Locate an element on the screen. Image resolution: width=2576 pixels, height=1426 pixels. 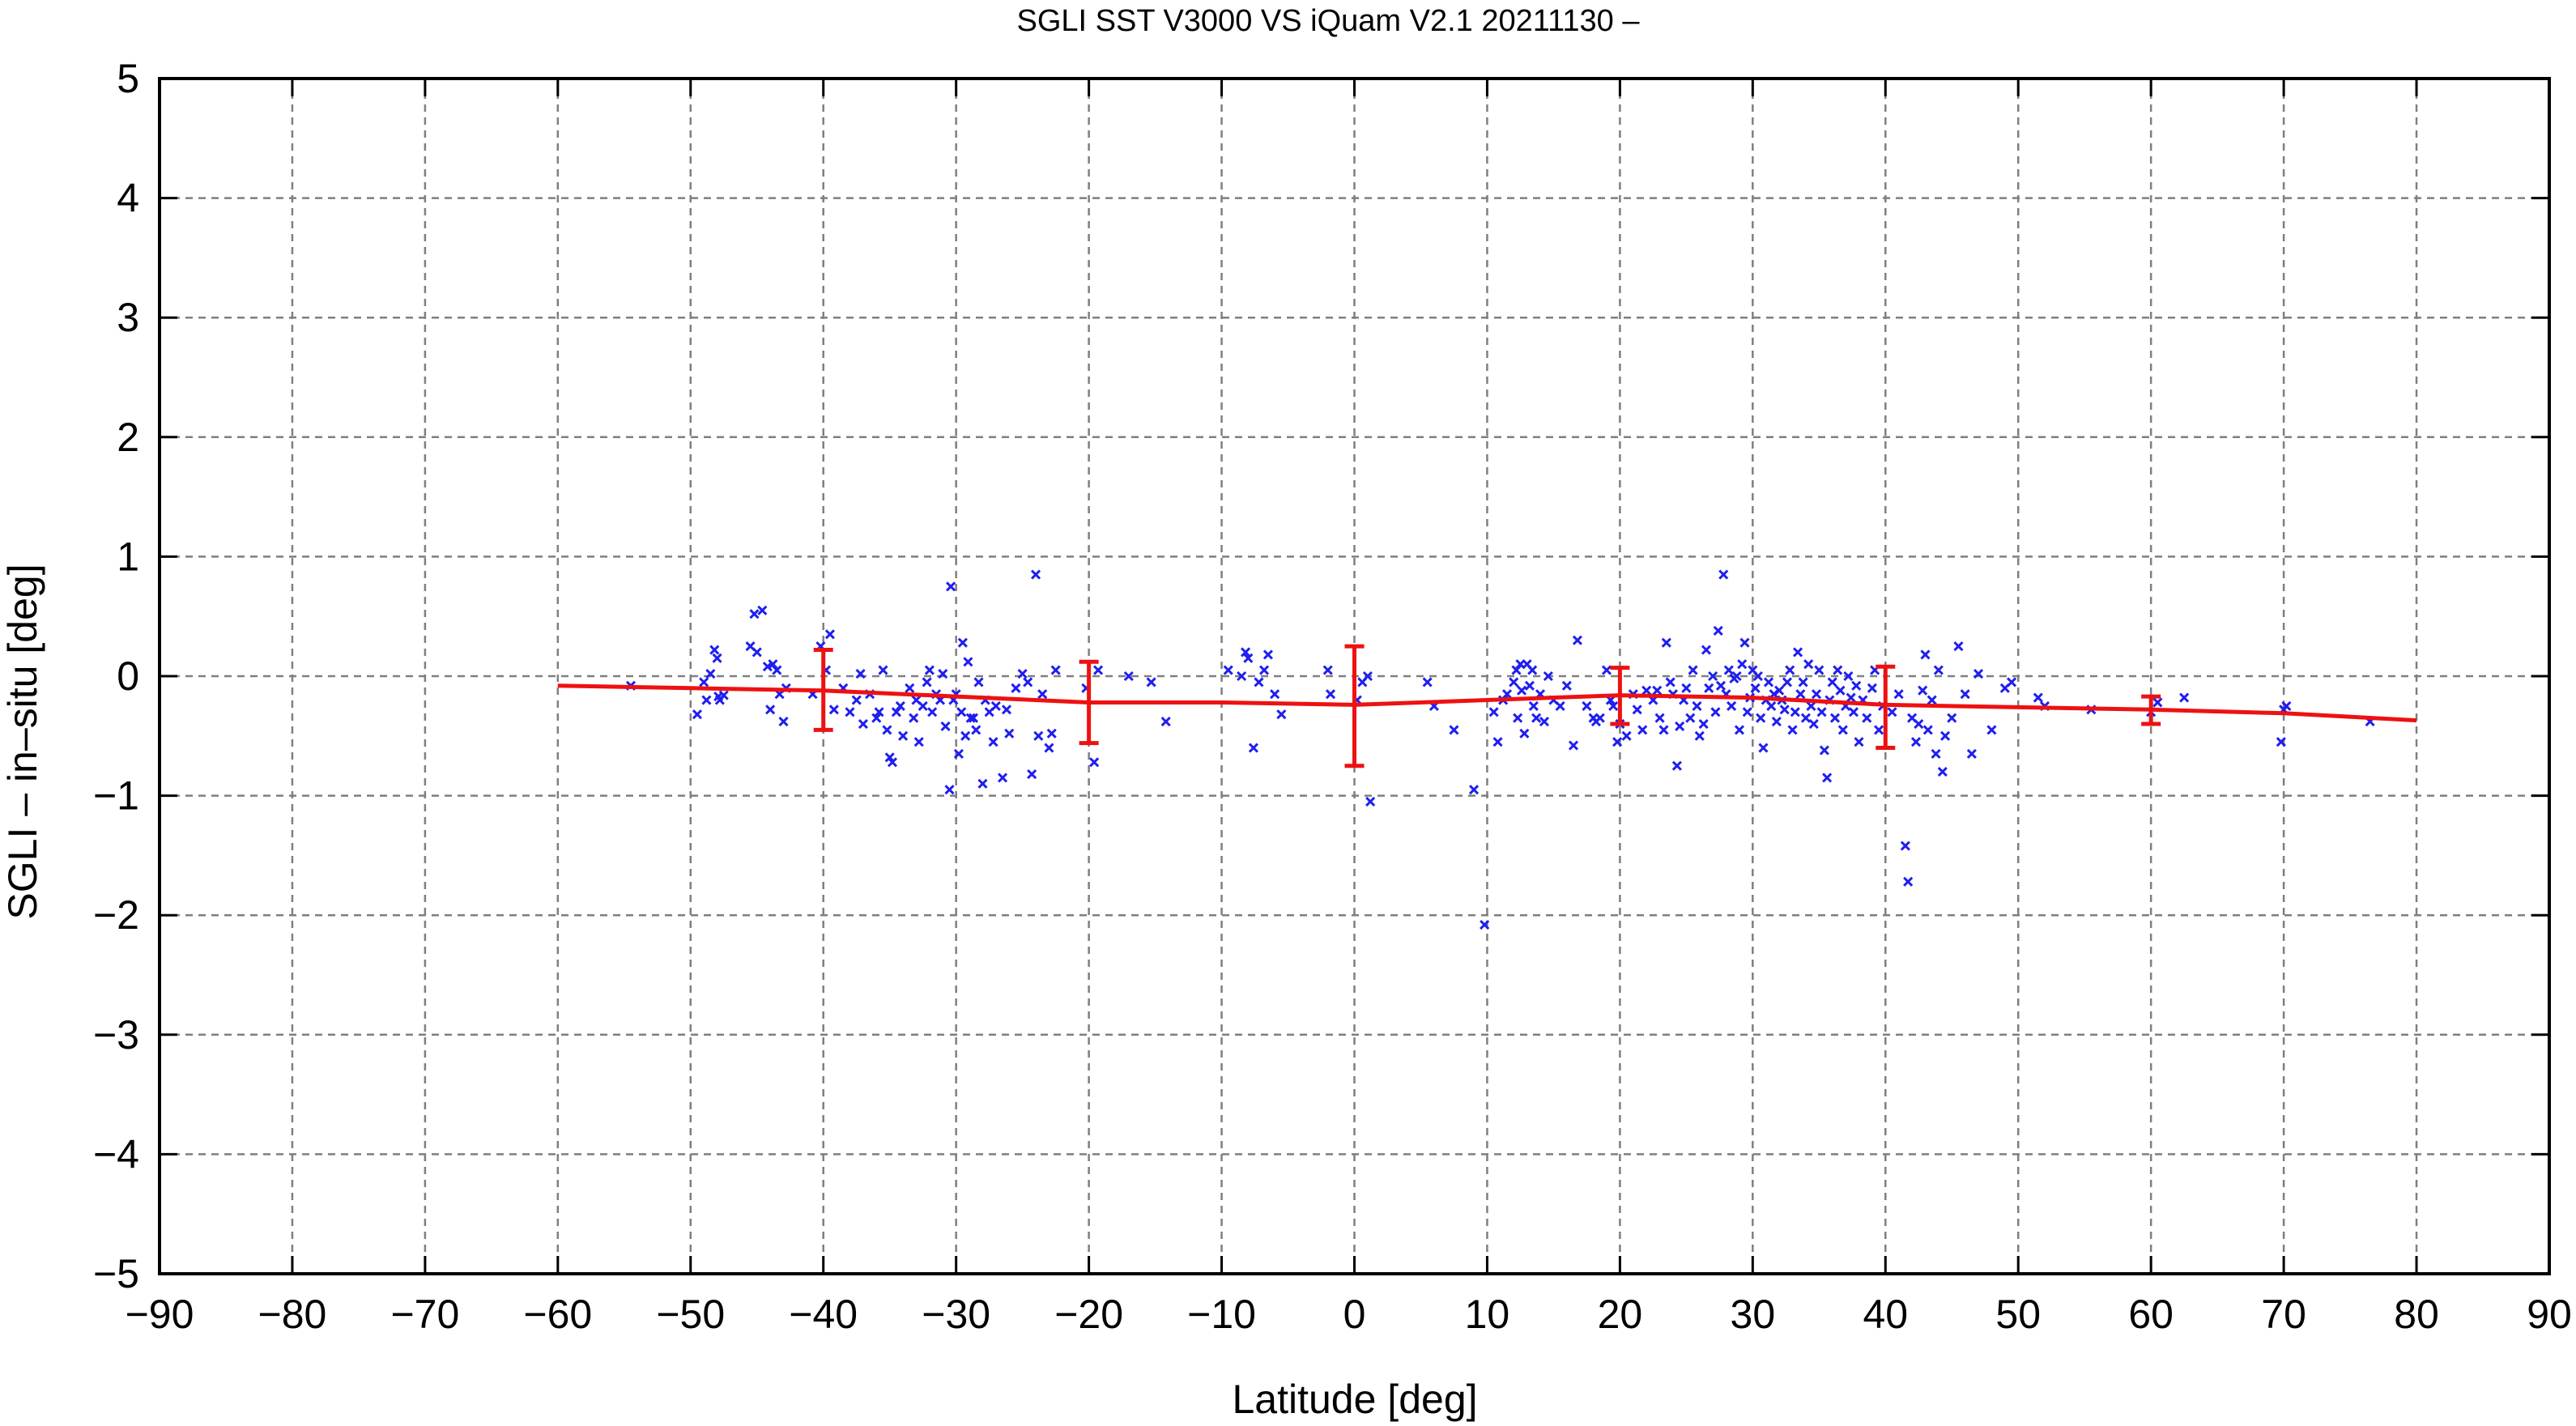
y-tick-label: −5 is located at coordinates (116, 1273).